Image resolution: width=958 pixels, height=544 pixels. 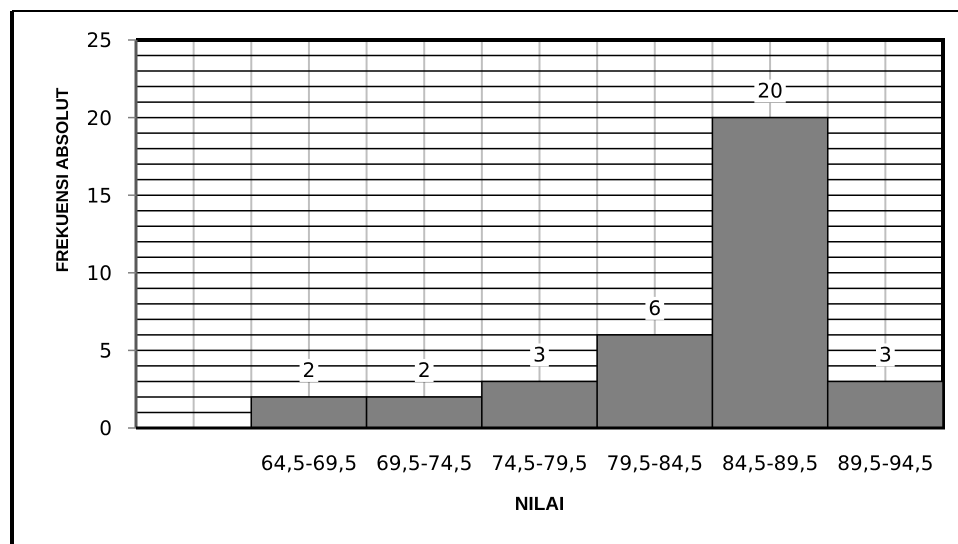 I want to click on data-label: 20, so click(x=770, y=90).